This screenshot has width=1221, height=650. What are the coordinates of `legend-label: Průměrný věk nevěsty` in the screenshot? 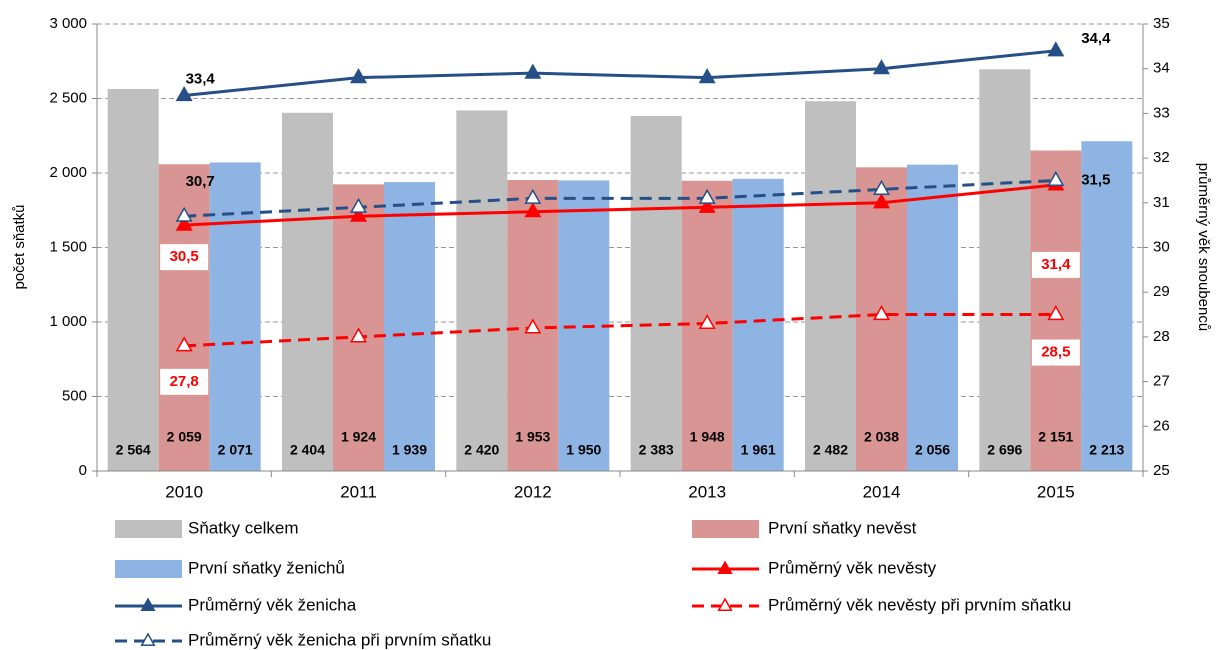 It's located at (852, 567).